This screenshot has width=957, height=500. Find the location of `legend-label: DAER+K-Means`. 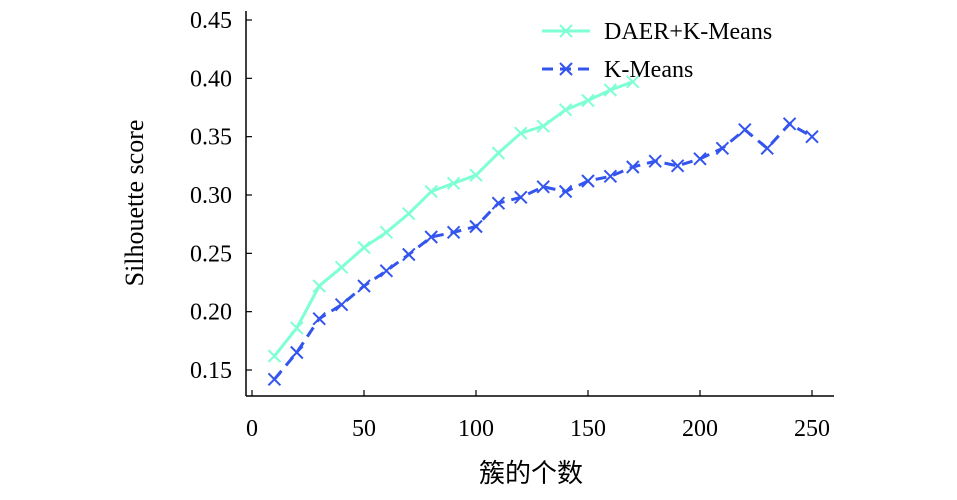

legend-label: DAER+K-Means is located at coordinates (688, 32).